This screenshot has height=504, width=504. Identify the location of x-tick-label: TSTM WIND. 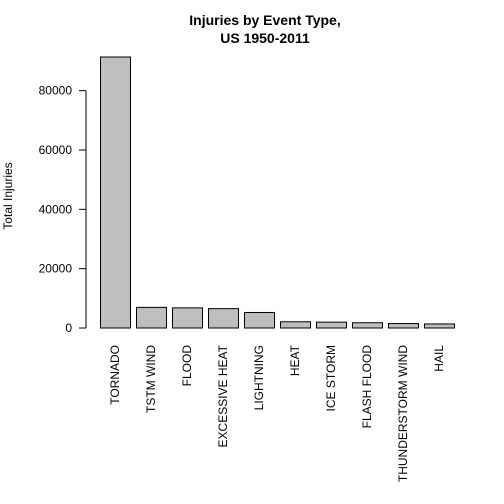
(151, 379).